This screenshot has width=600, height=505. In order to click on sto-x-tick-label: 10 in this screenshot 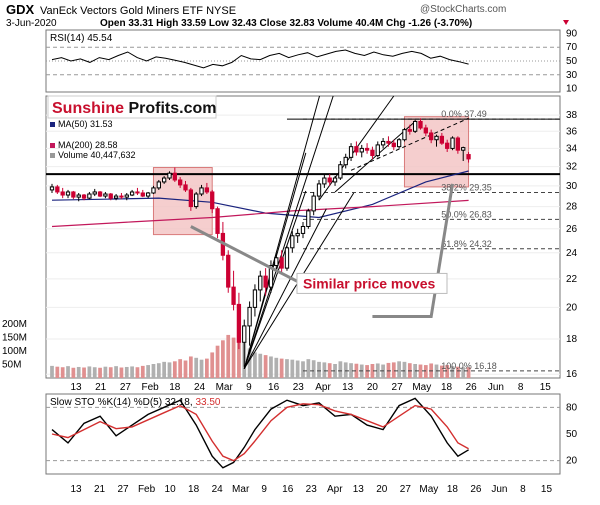, I will do `click(171, 489)`.